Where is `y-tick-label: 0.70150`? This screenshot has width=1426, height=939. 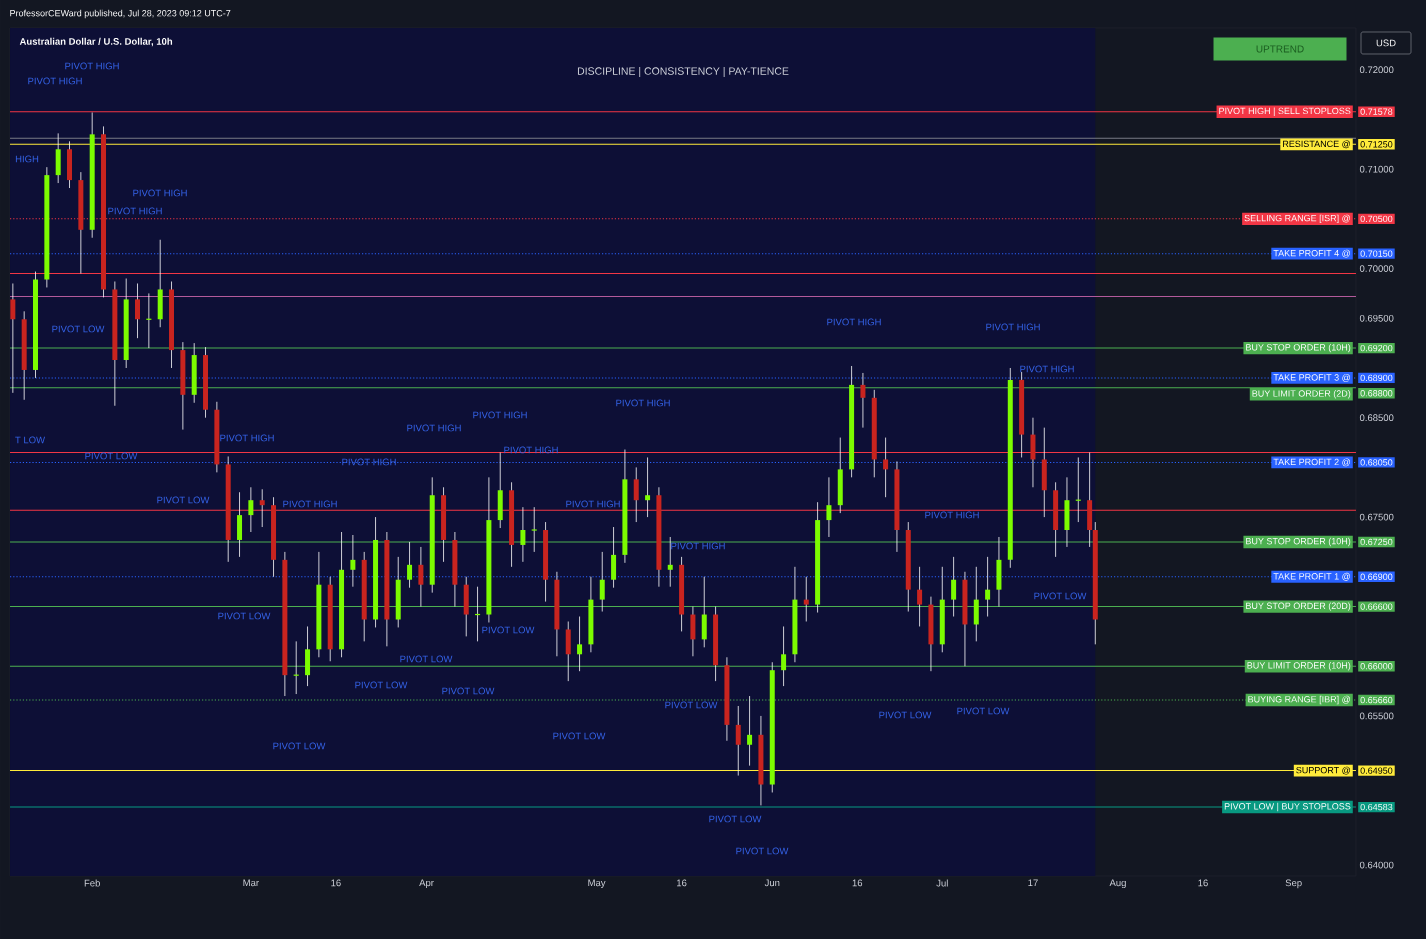
y-tick-label: 0.70150 is located at coordinates (1376, 253).